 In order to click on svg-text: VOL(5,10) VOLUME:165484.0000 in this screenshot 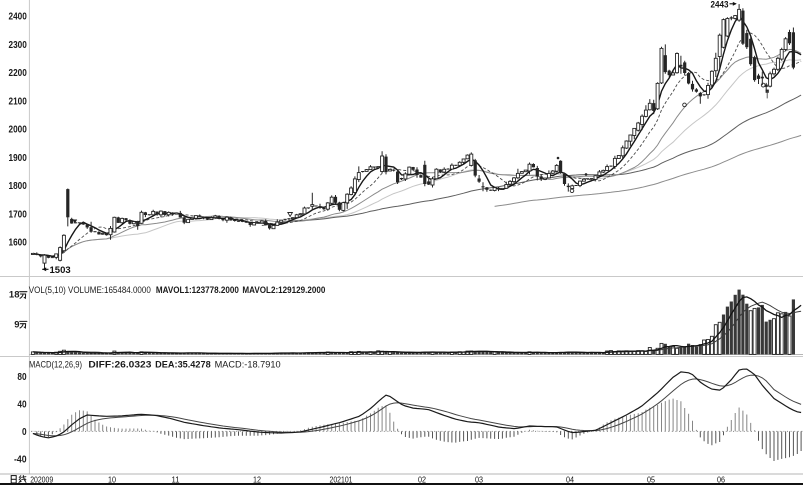, I will do `click(90, 290)`.